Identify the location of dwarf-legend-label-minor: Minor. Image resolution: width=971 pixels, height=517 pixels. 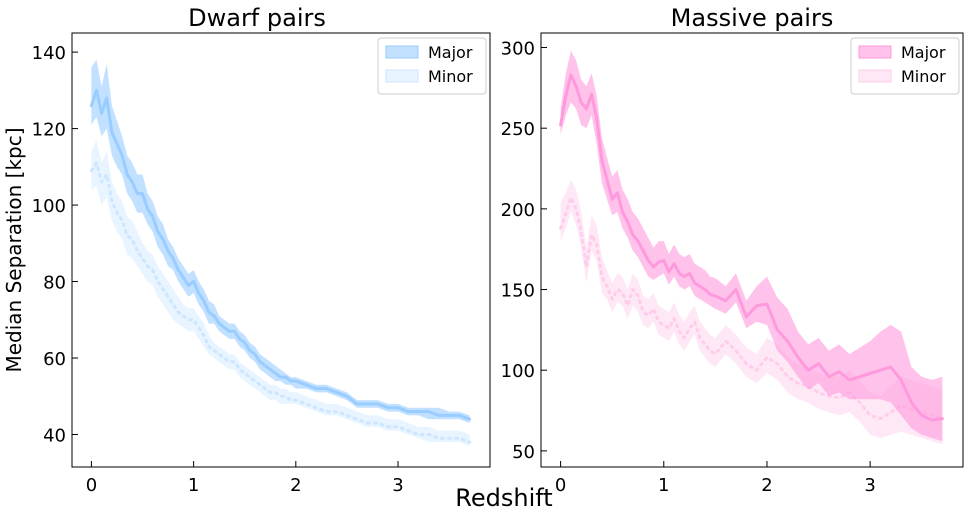
(450, 76).